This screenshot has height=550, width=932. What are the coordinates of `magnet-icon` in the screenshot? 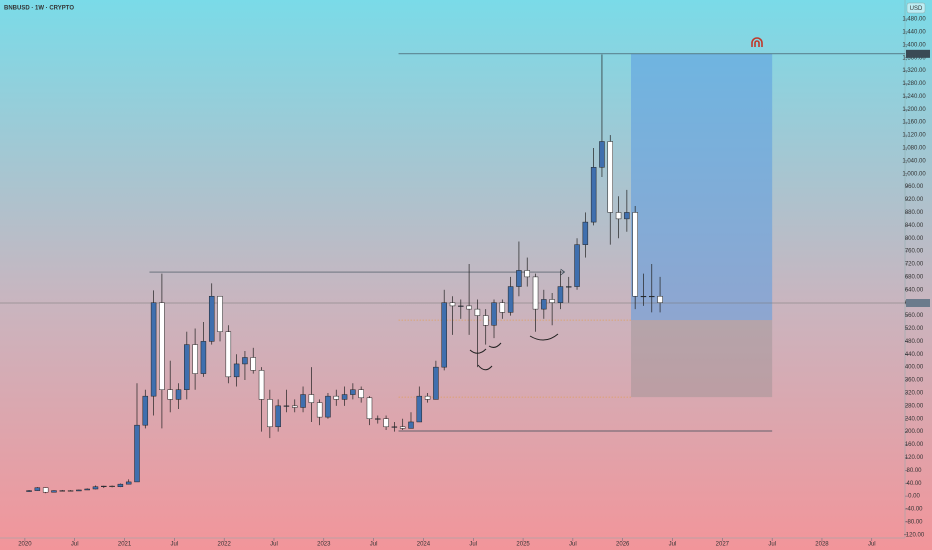 It's located at (757, 42).